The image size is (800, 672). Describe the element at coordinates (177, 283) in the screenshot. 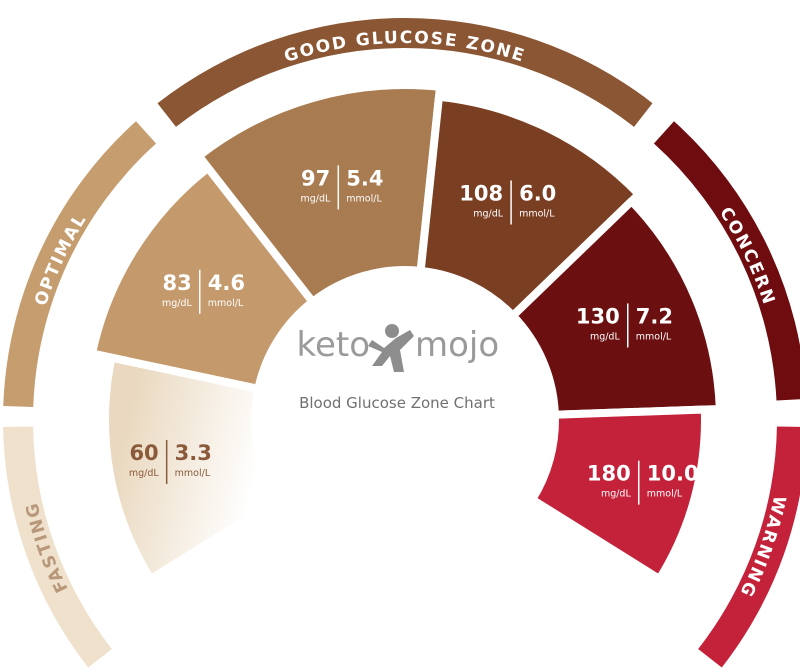

I see `mg-value: 83` at that location.